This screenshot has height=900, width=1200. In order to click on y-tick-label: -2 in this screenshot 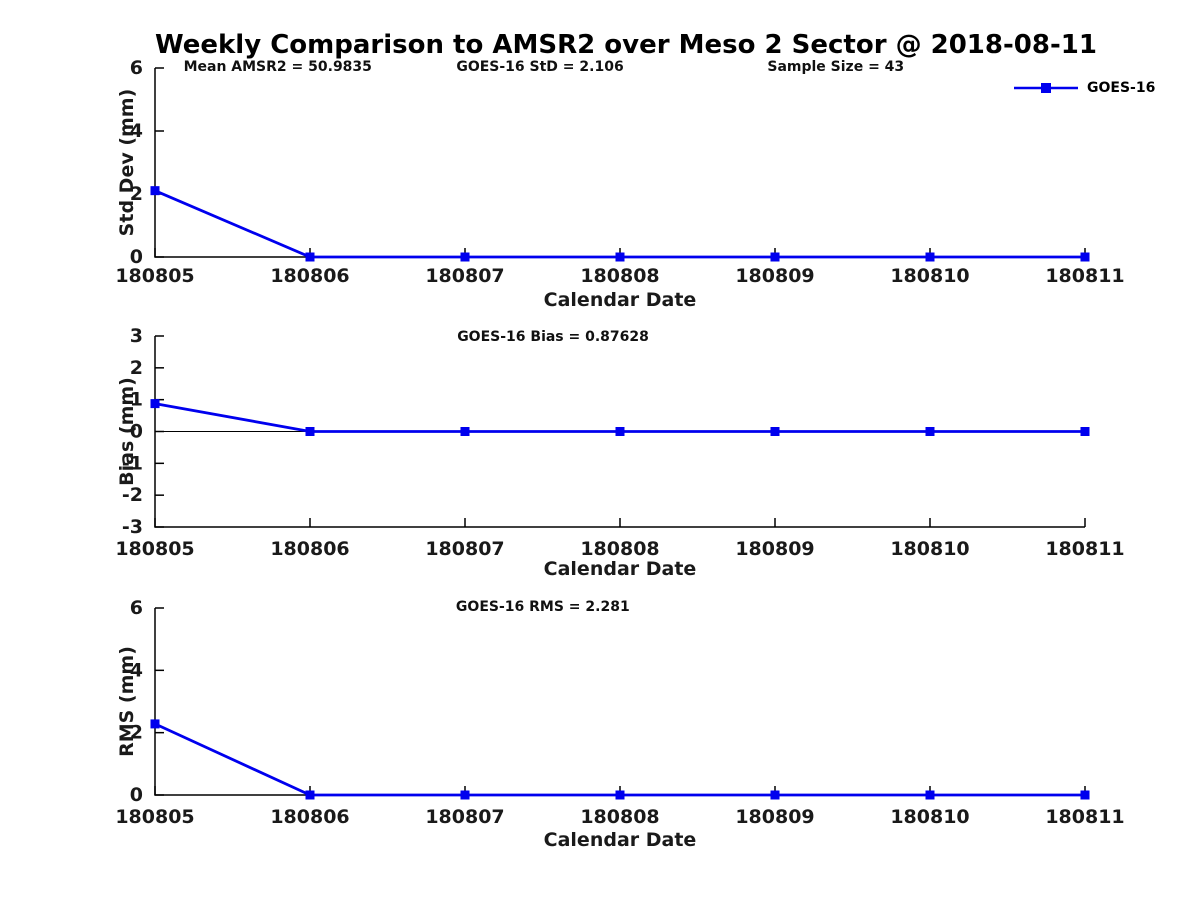, I will do `click(132, 495)`.